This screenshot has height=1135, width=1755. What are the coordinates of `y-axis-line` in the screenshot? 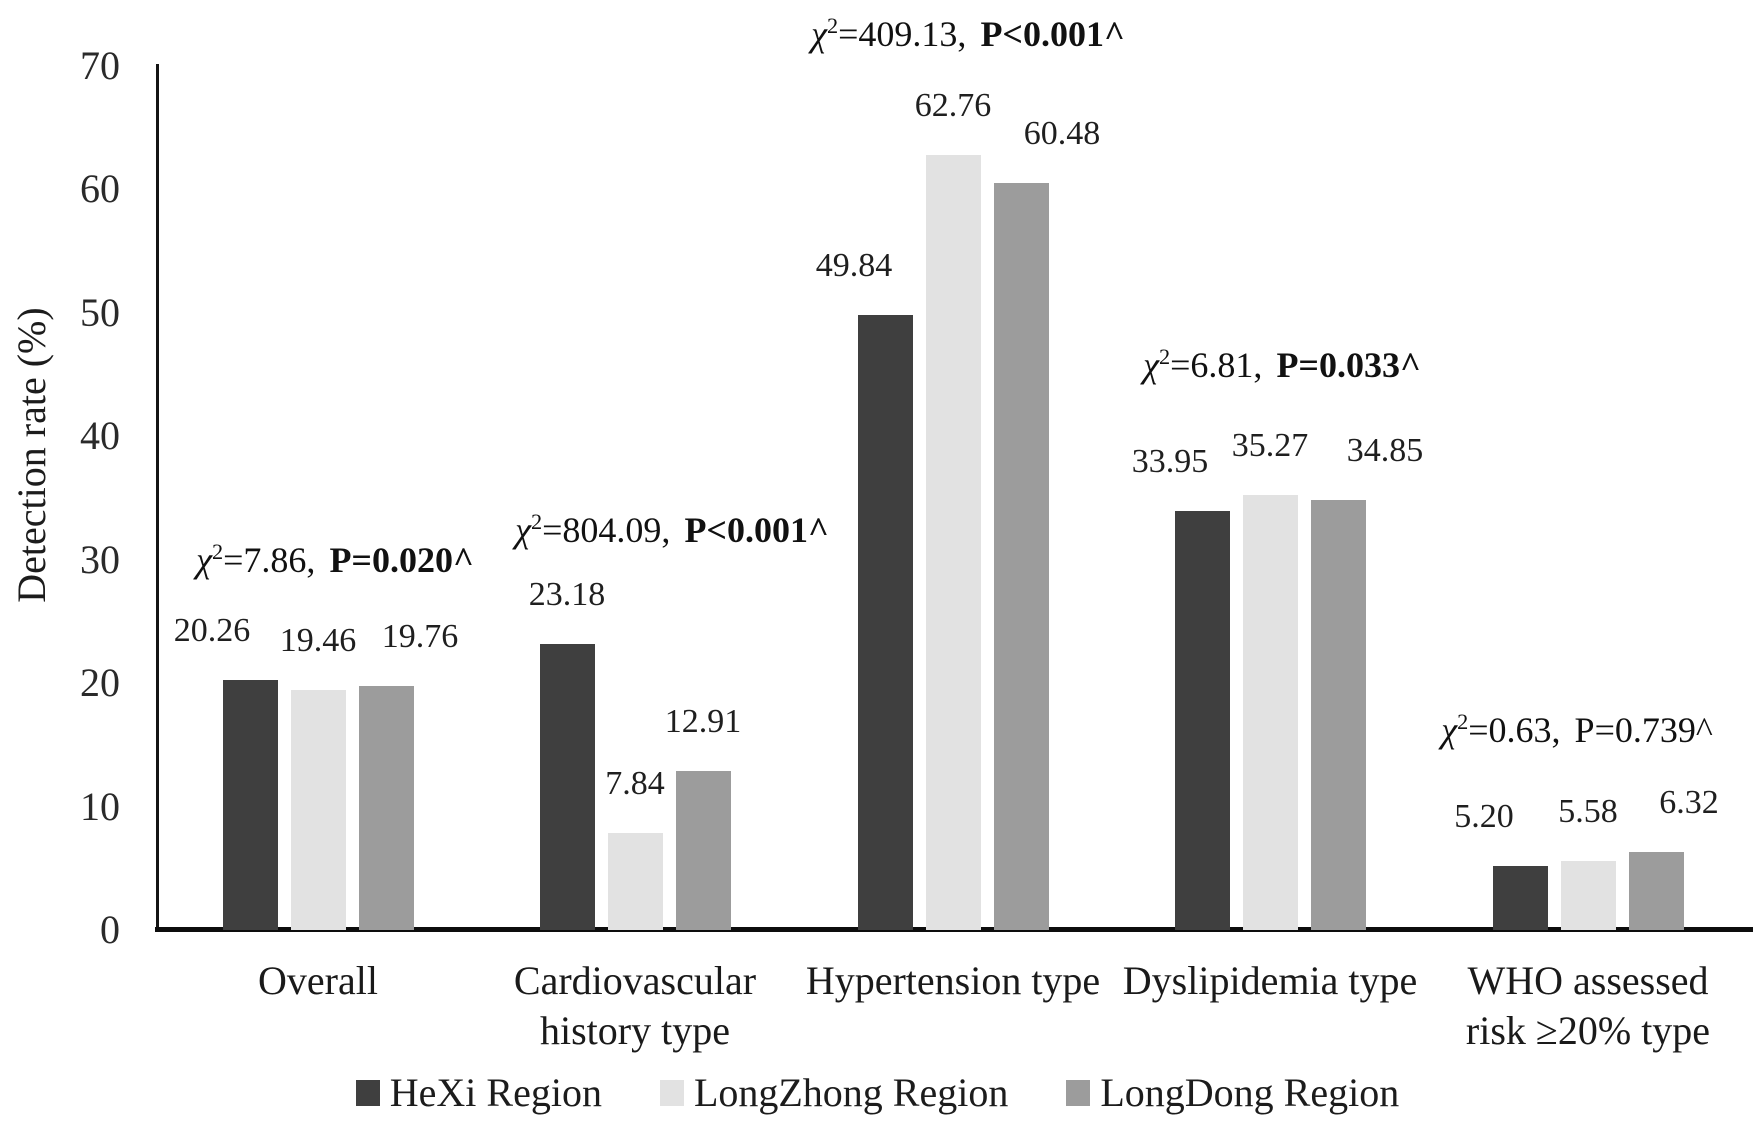 It's located at (157, 497).